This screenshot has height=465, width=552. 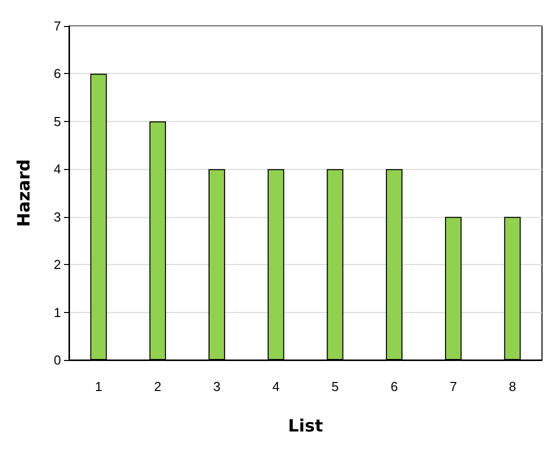 What do you see at coordinates (98, 386) in the screenshot?
I see `x-tick-label: 1` at bounding box center [98, 386].